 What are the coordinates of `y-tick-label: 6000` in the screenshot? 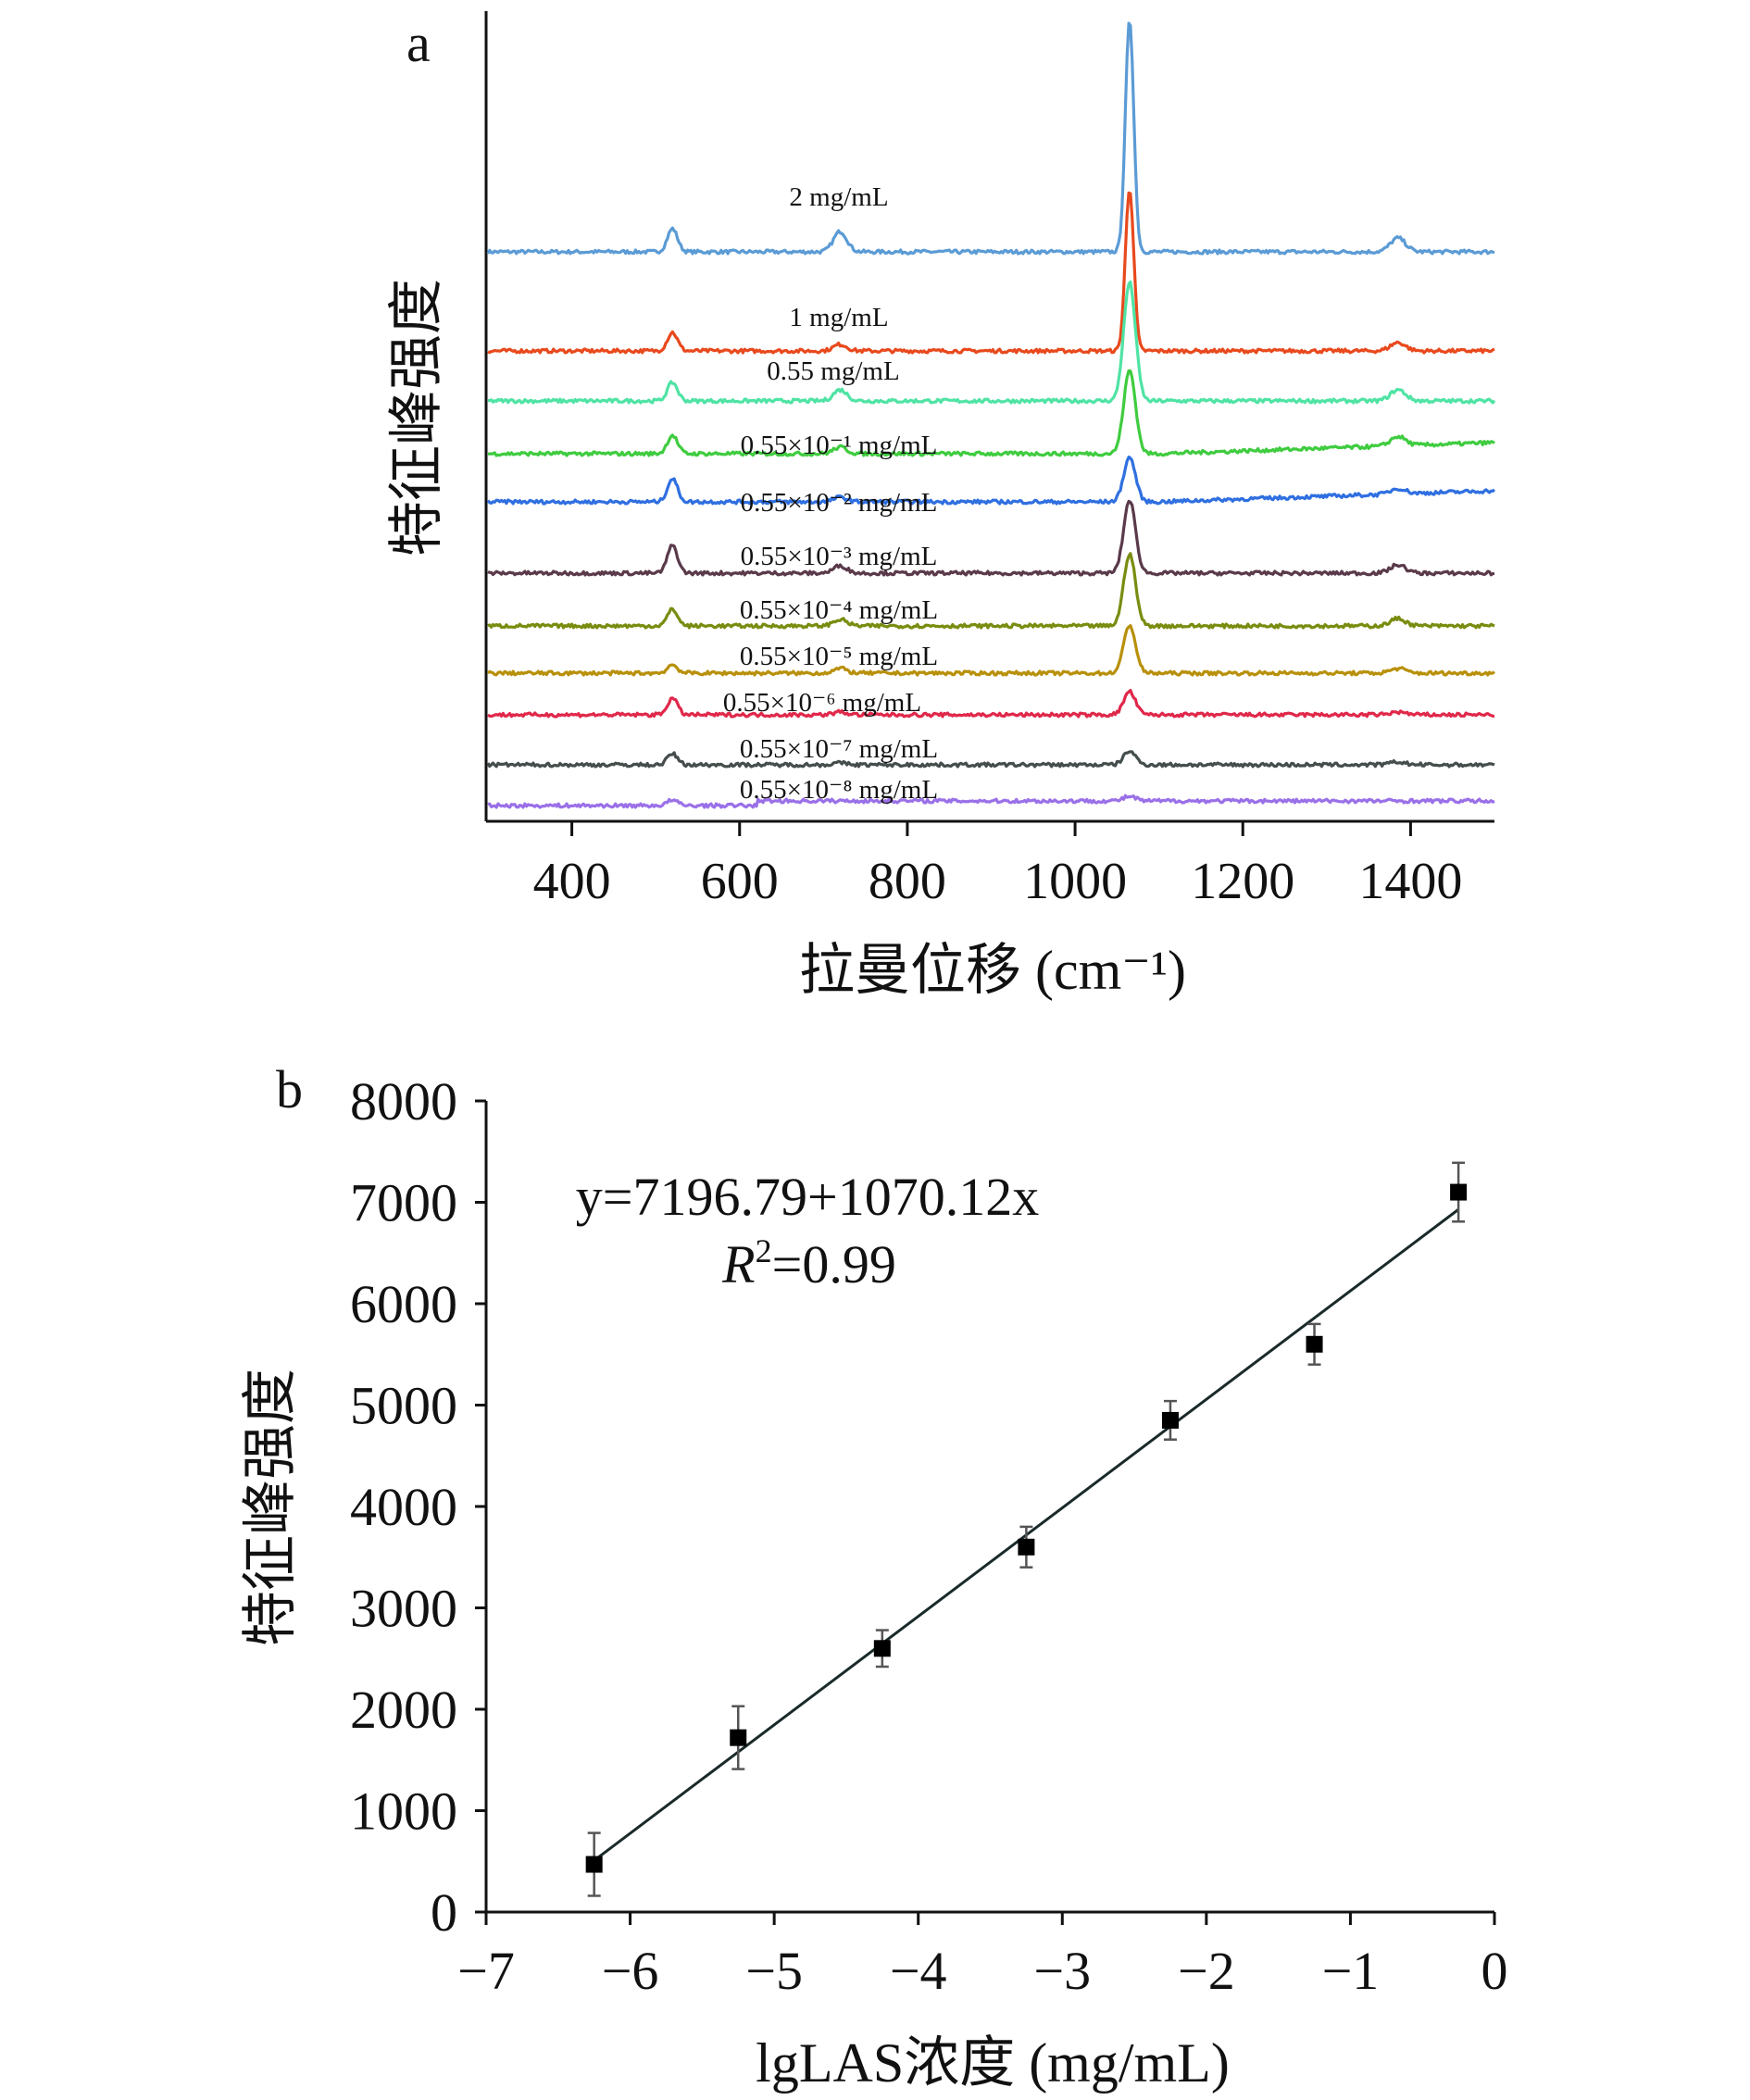 It's located at (404, 1304).